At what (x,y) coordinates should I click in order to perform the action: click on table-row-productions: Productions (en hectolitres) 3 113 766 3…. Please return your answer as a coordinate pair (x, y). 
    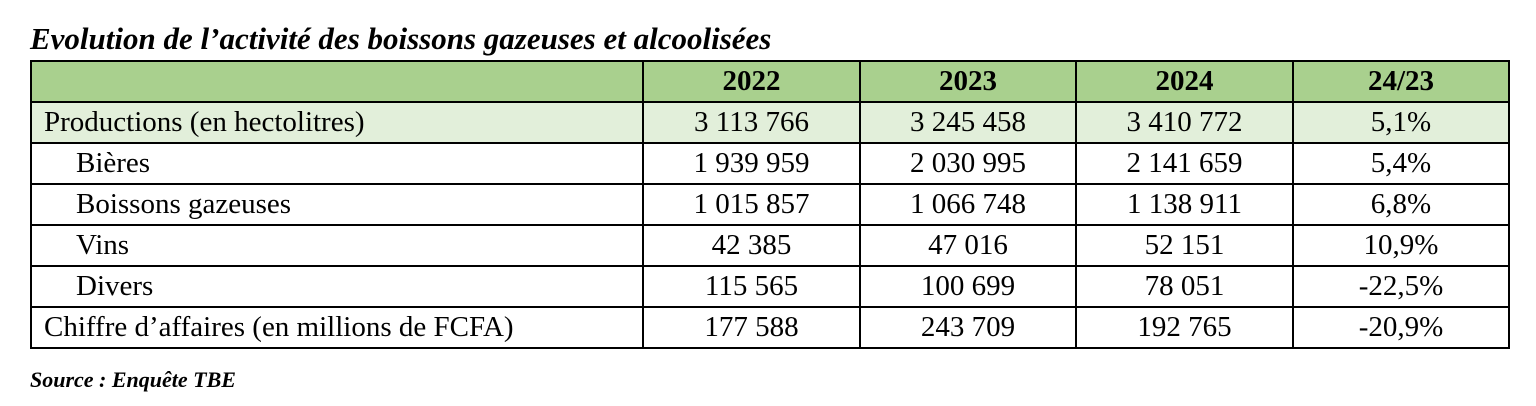
    Looking at the image, I should click on (770, 122).